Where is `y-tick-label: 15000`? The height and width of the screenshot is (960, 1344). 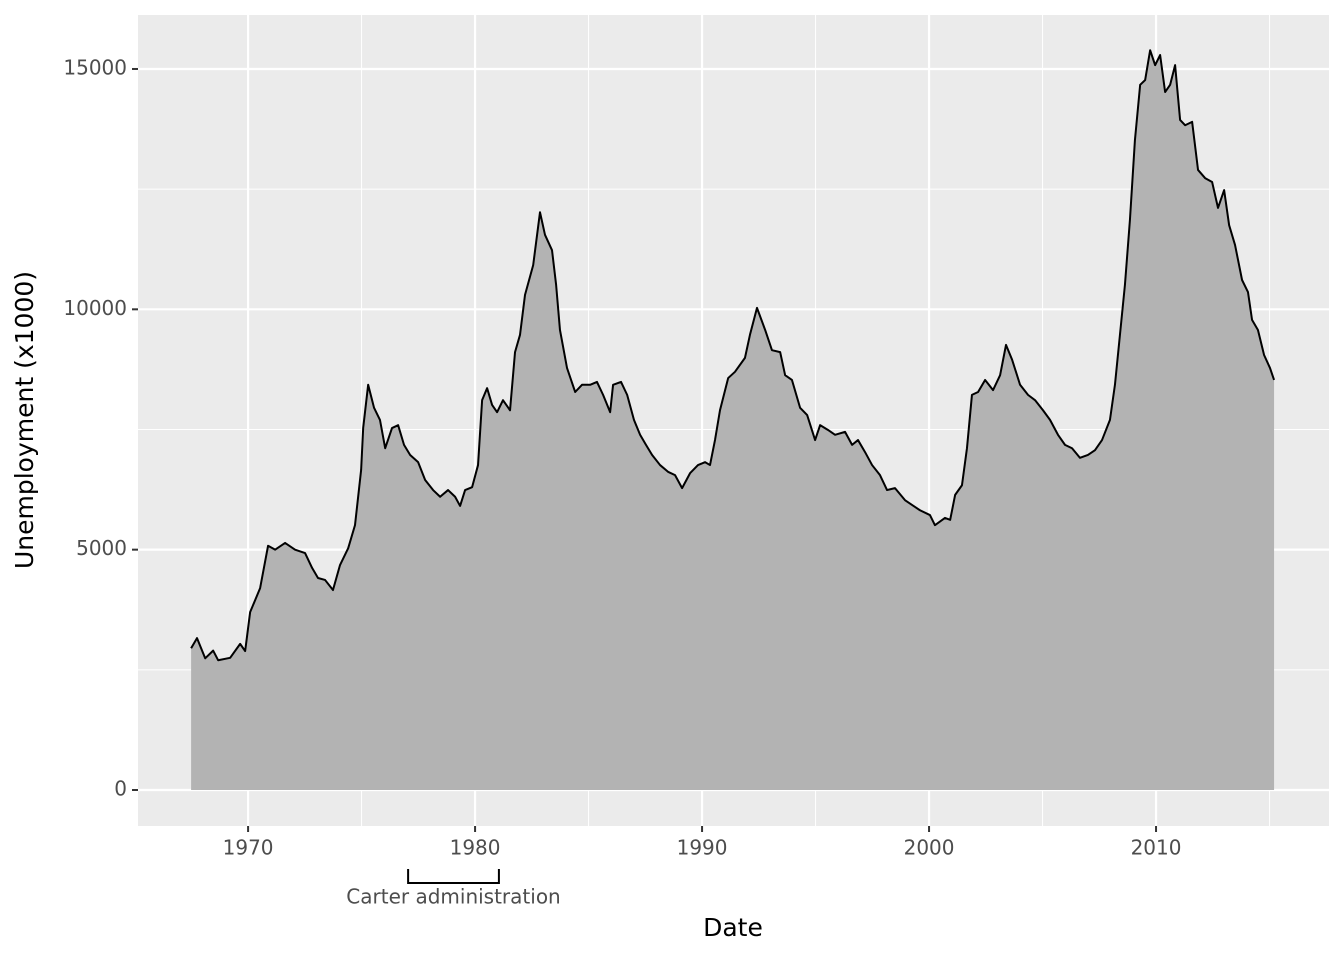
y-tick-label: 15000 is located at coordinates (95, 67).